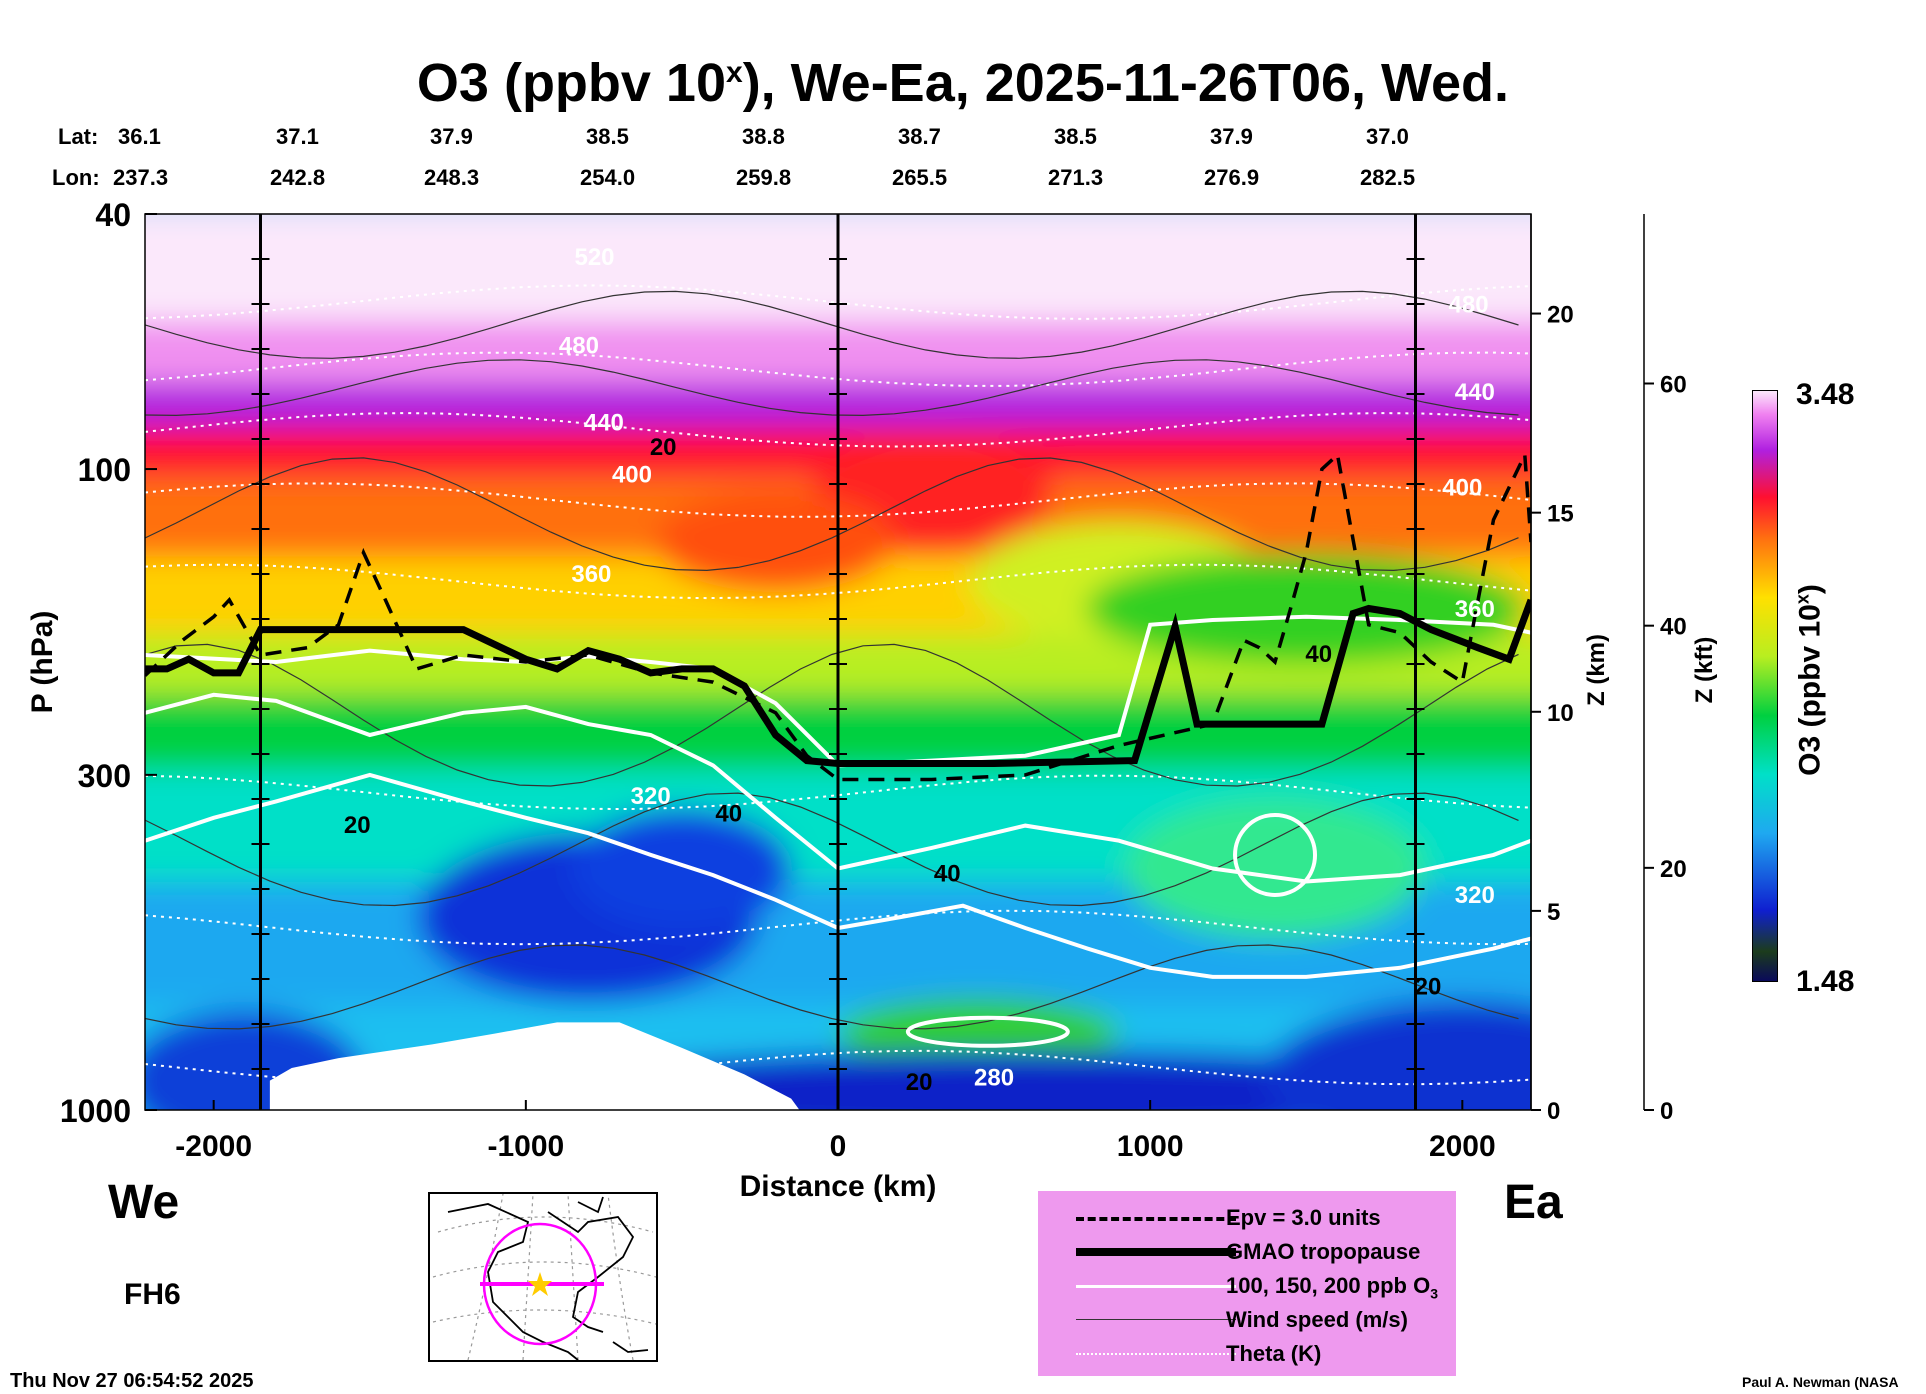 The height and width of the screenshot is (1394, 1926). Describe the element at coordinates (1232, 177) in the screenshot. I see `lon-value: 276.9` at that location.